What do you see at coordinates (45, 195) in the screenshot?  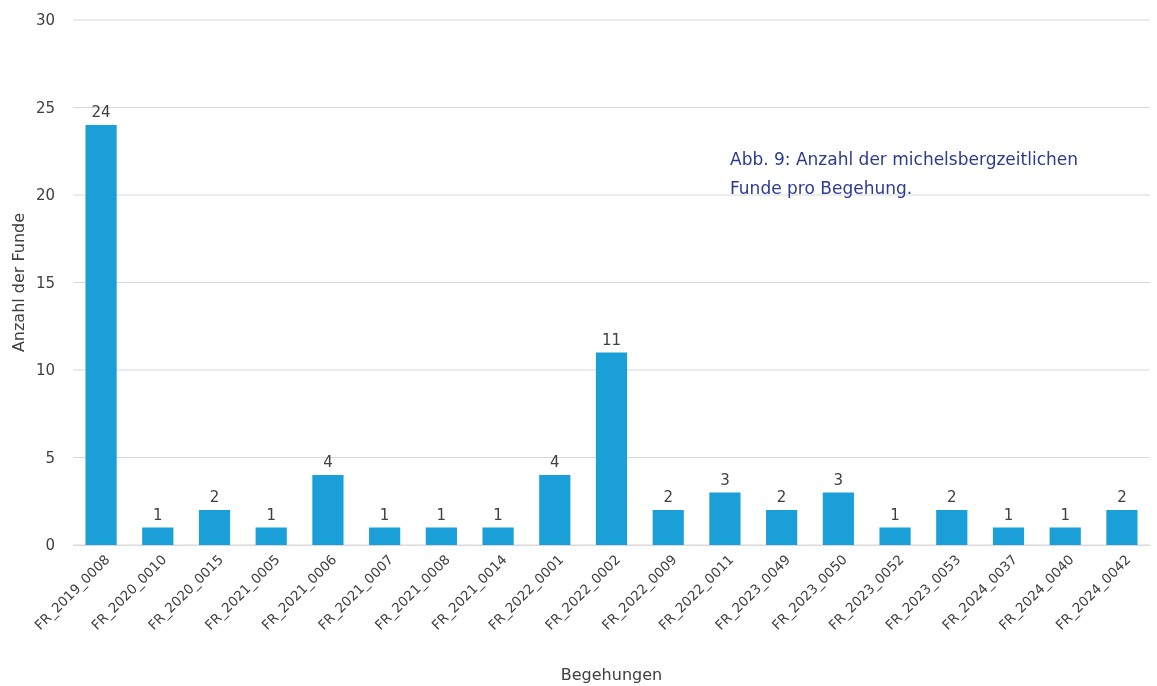 I see `y-tick-label: 20` at bounding box center [45, 195].